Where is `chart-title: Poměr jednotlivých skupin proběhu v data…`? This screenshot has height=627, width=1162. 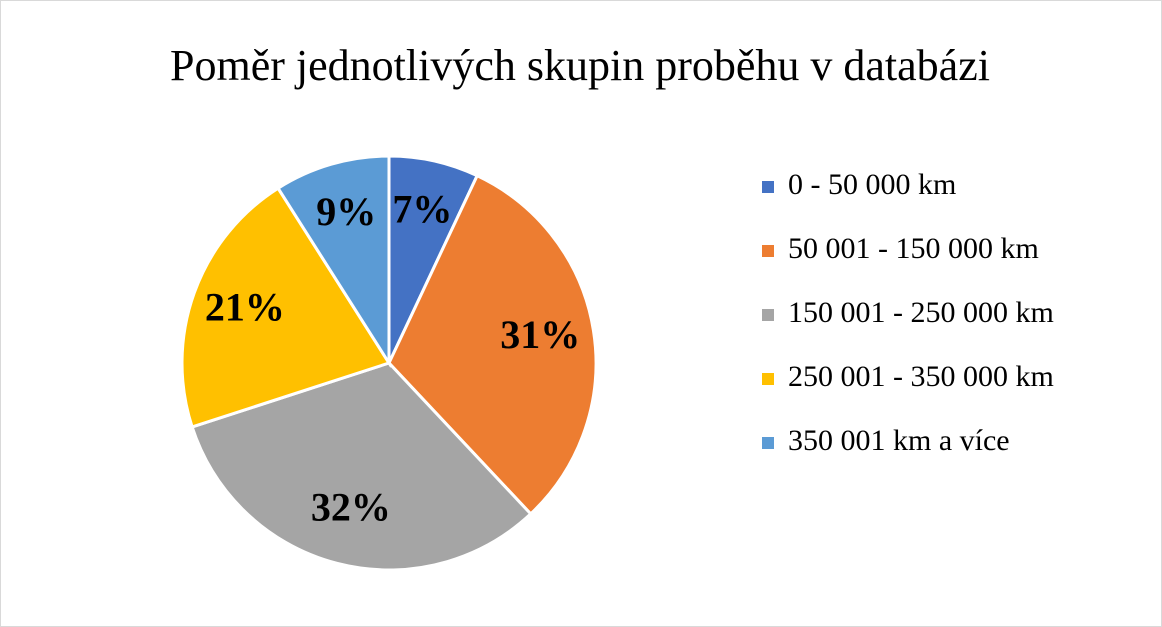 chart-title: Poměr jednotlivých skupin proběhu v data… is located at coordinates (580, 65).